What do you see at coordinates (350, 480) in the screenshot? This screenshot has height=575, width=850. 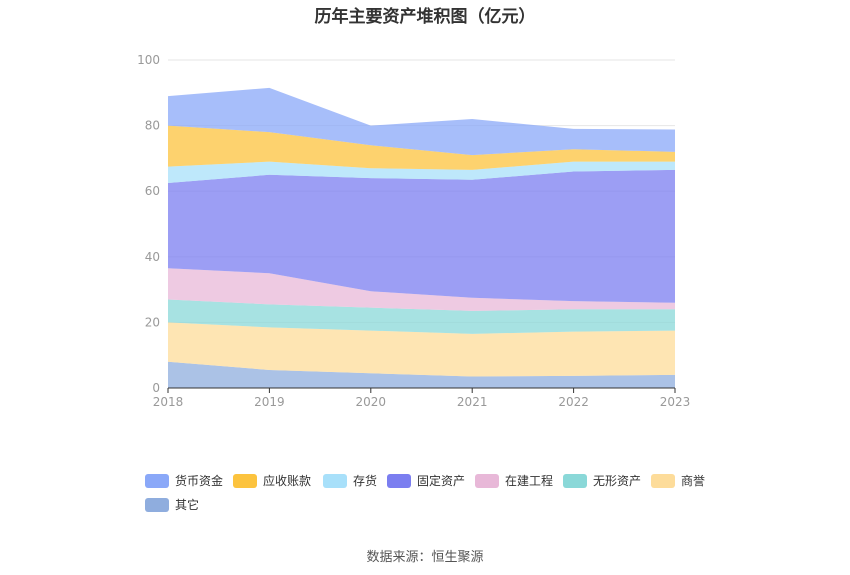 I see `legend-item: 存货` at bounding box center [350, 480].